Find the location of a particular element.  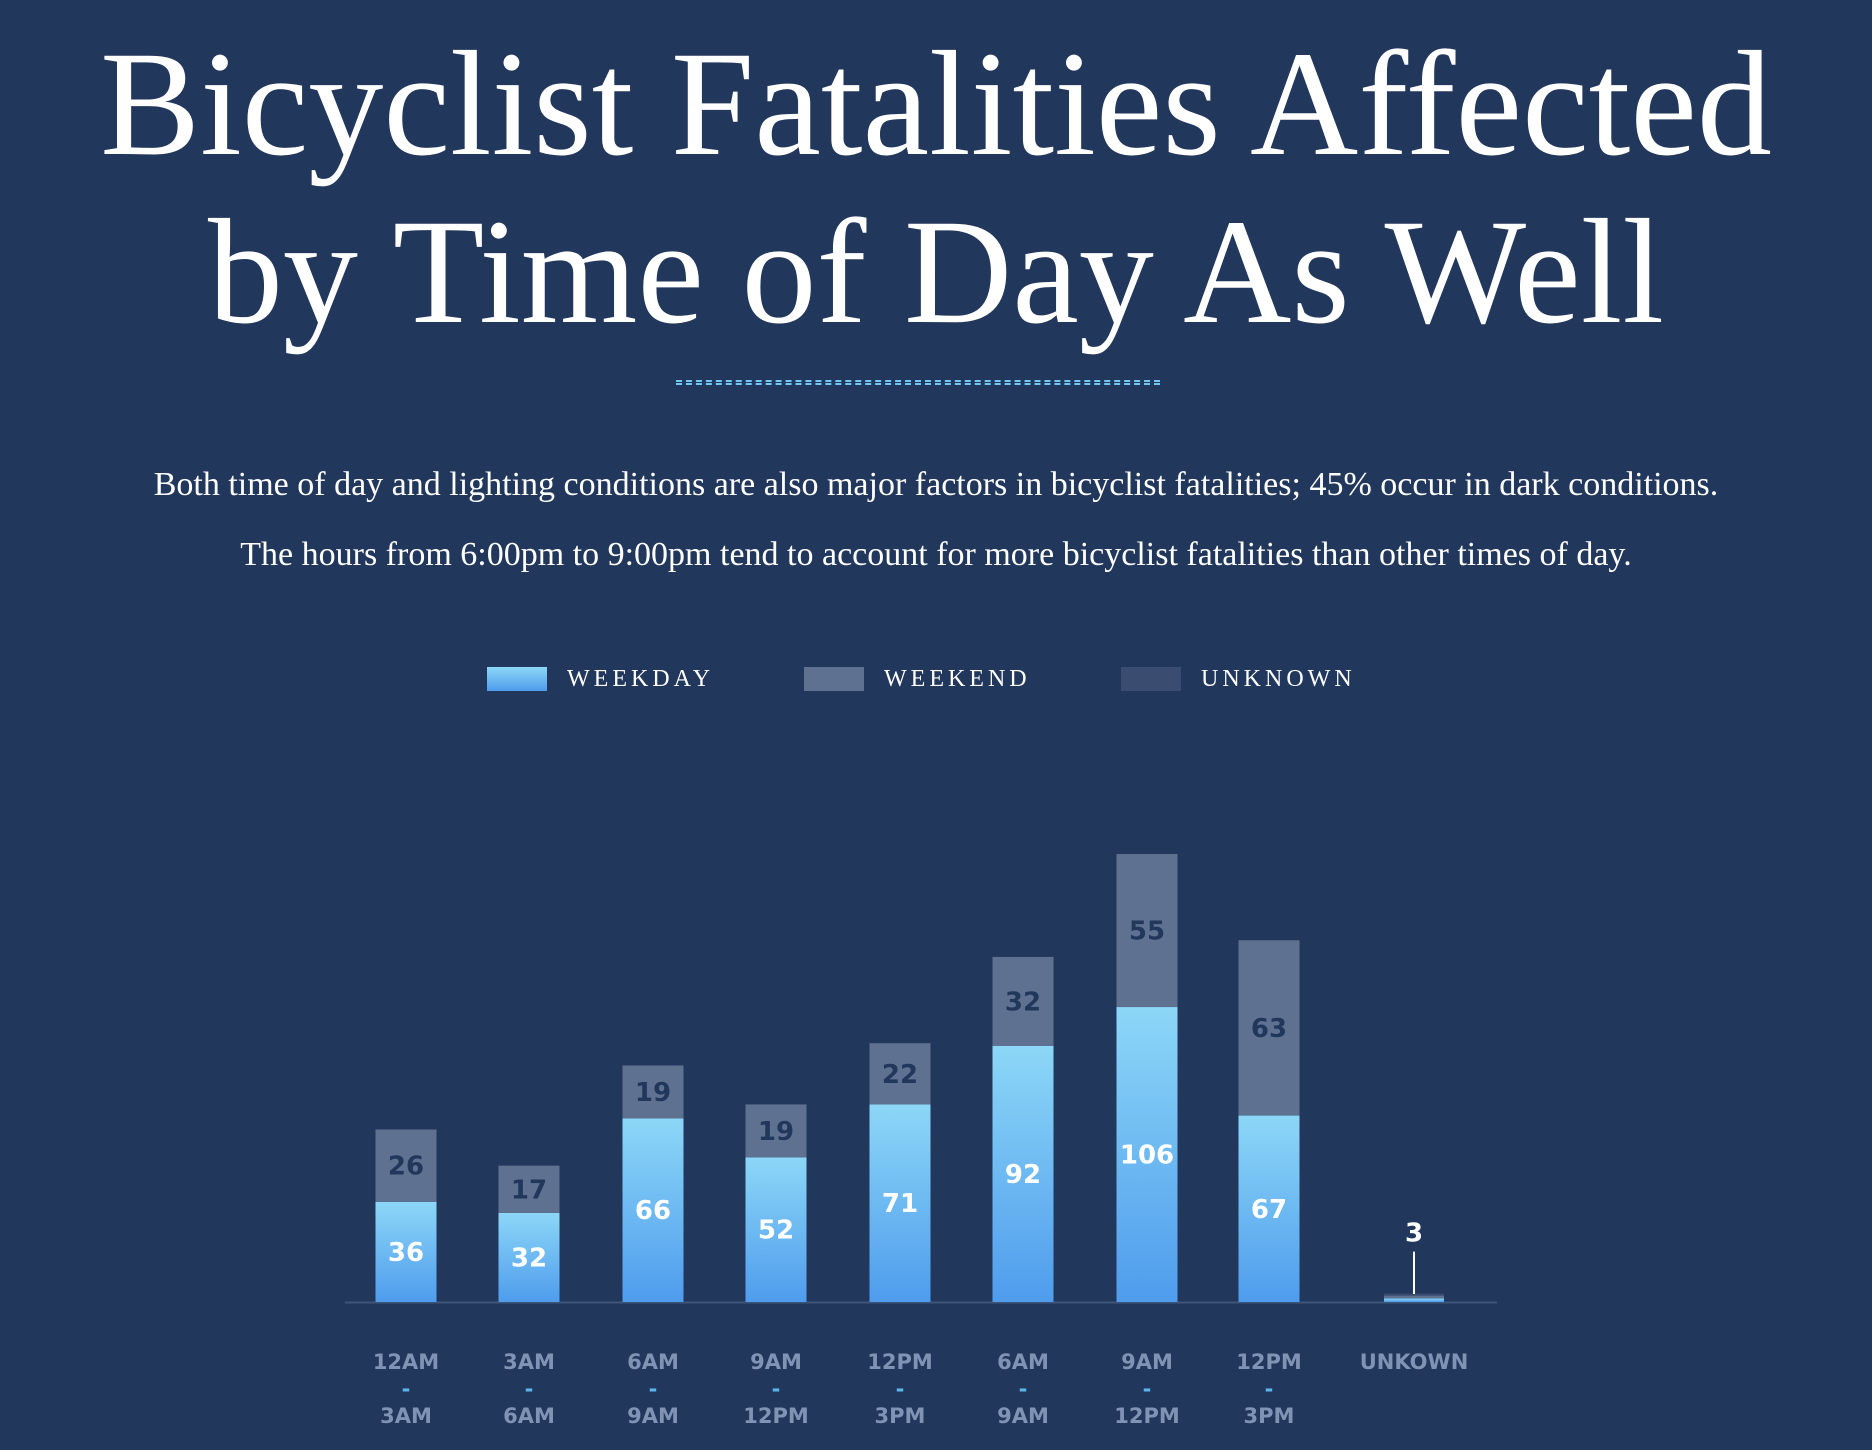

legend-swatch-weekend is located at coordinates (834, 679).